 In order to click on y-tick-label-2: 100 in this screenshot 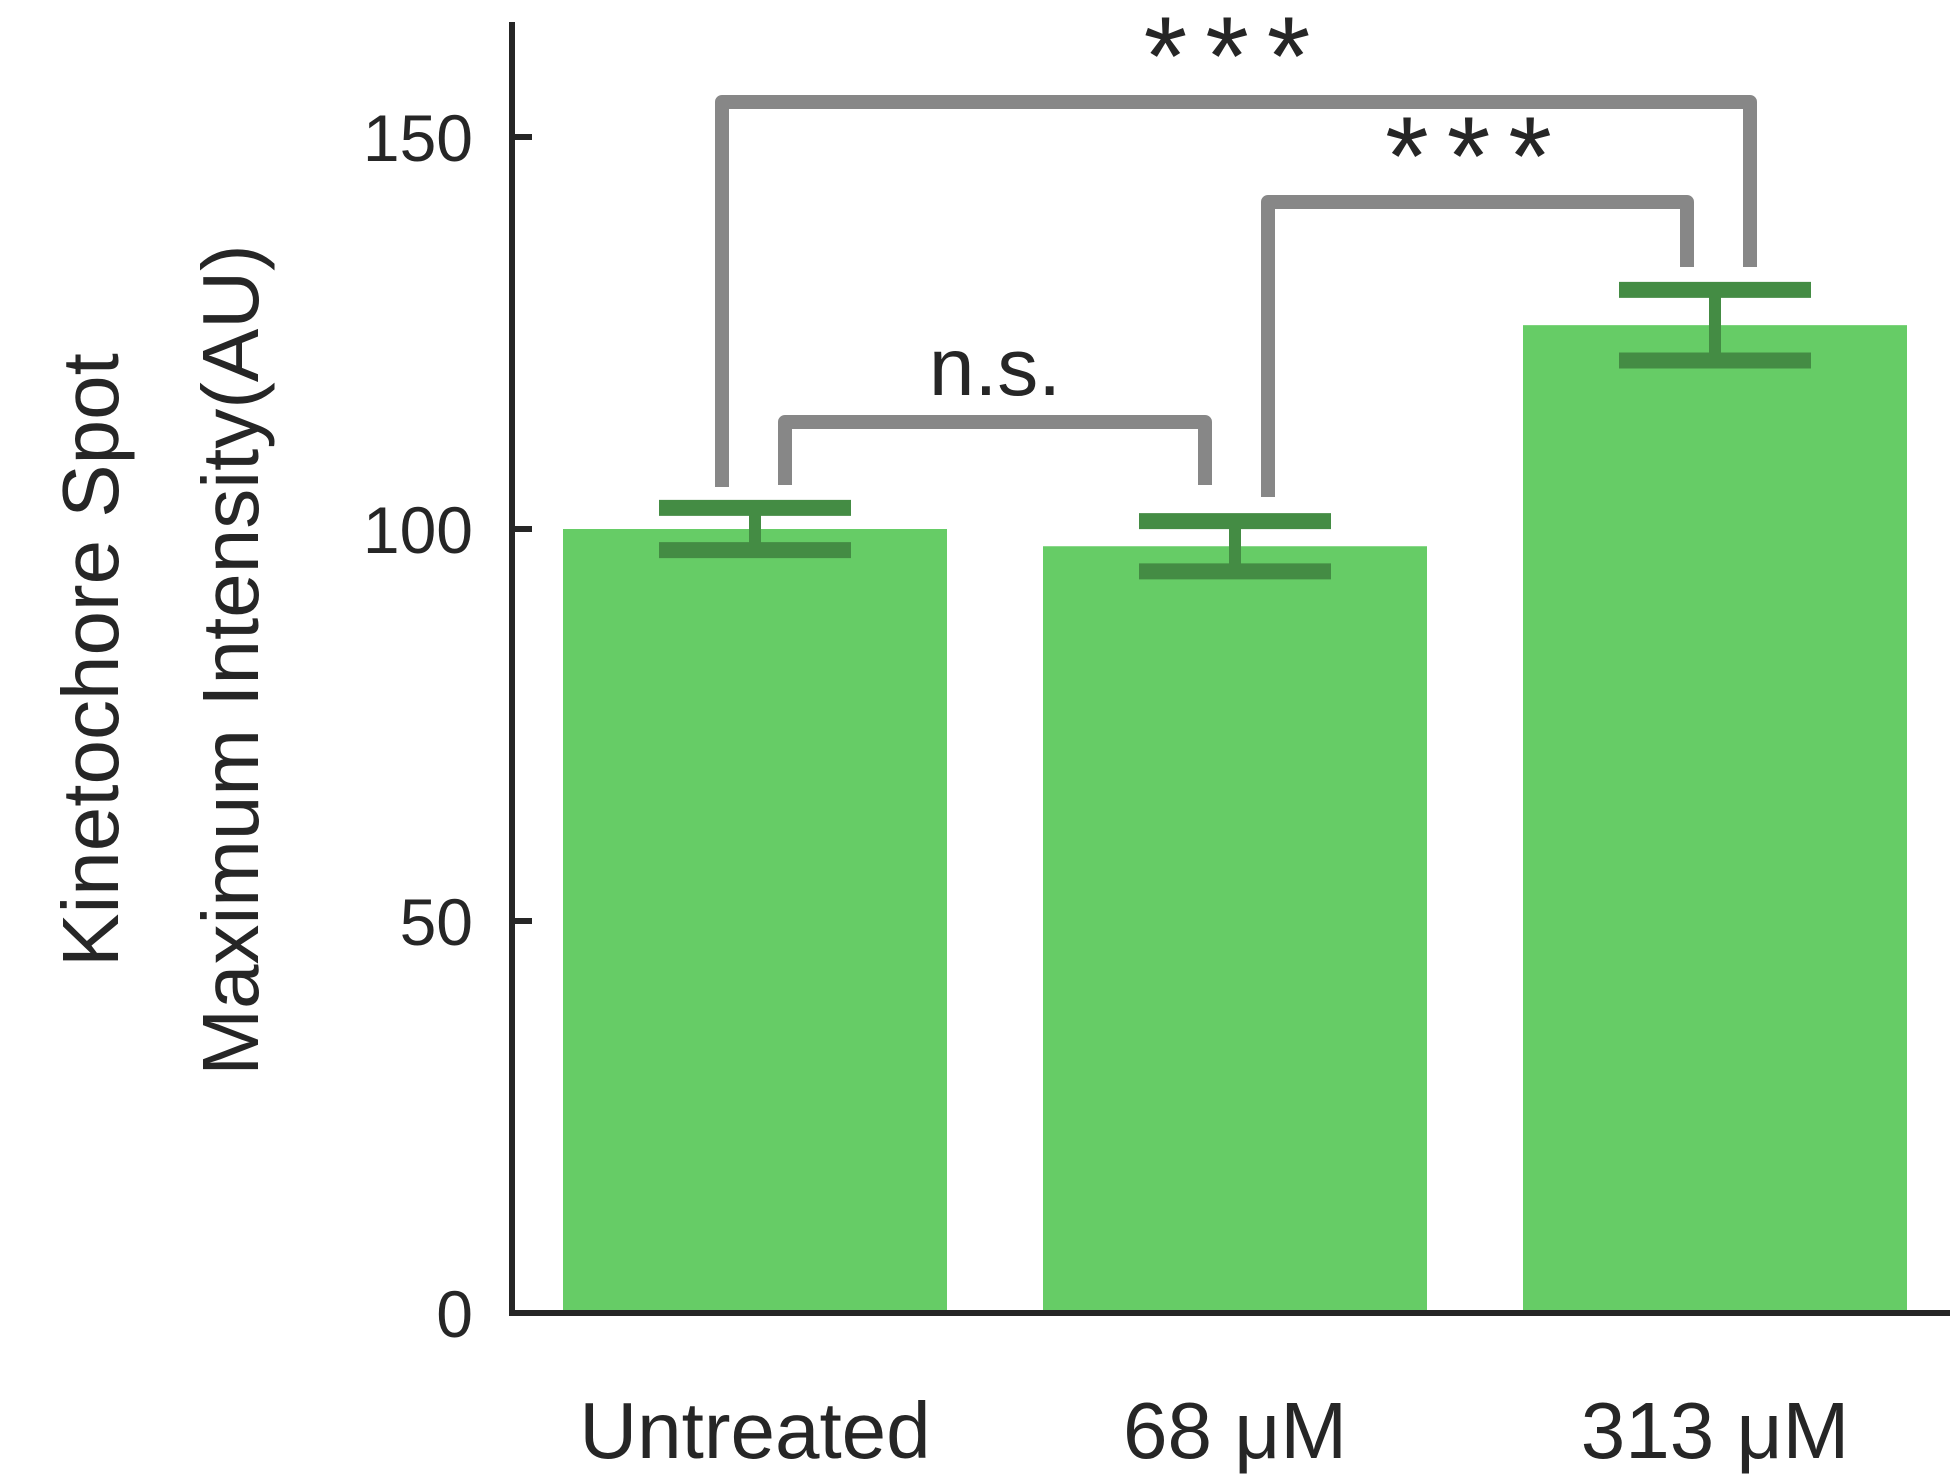, I will do `click(418, 530)`.